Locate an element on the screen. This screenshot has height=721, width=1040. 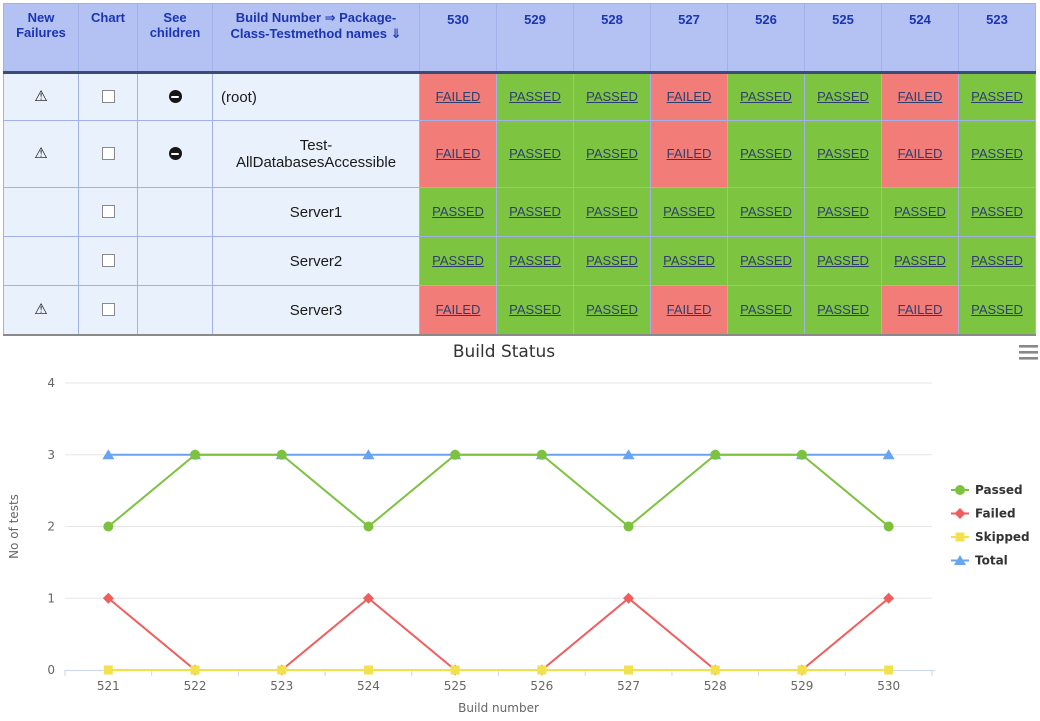
result-cell-build-527: PASSED is located at coordinates (689, 212).